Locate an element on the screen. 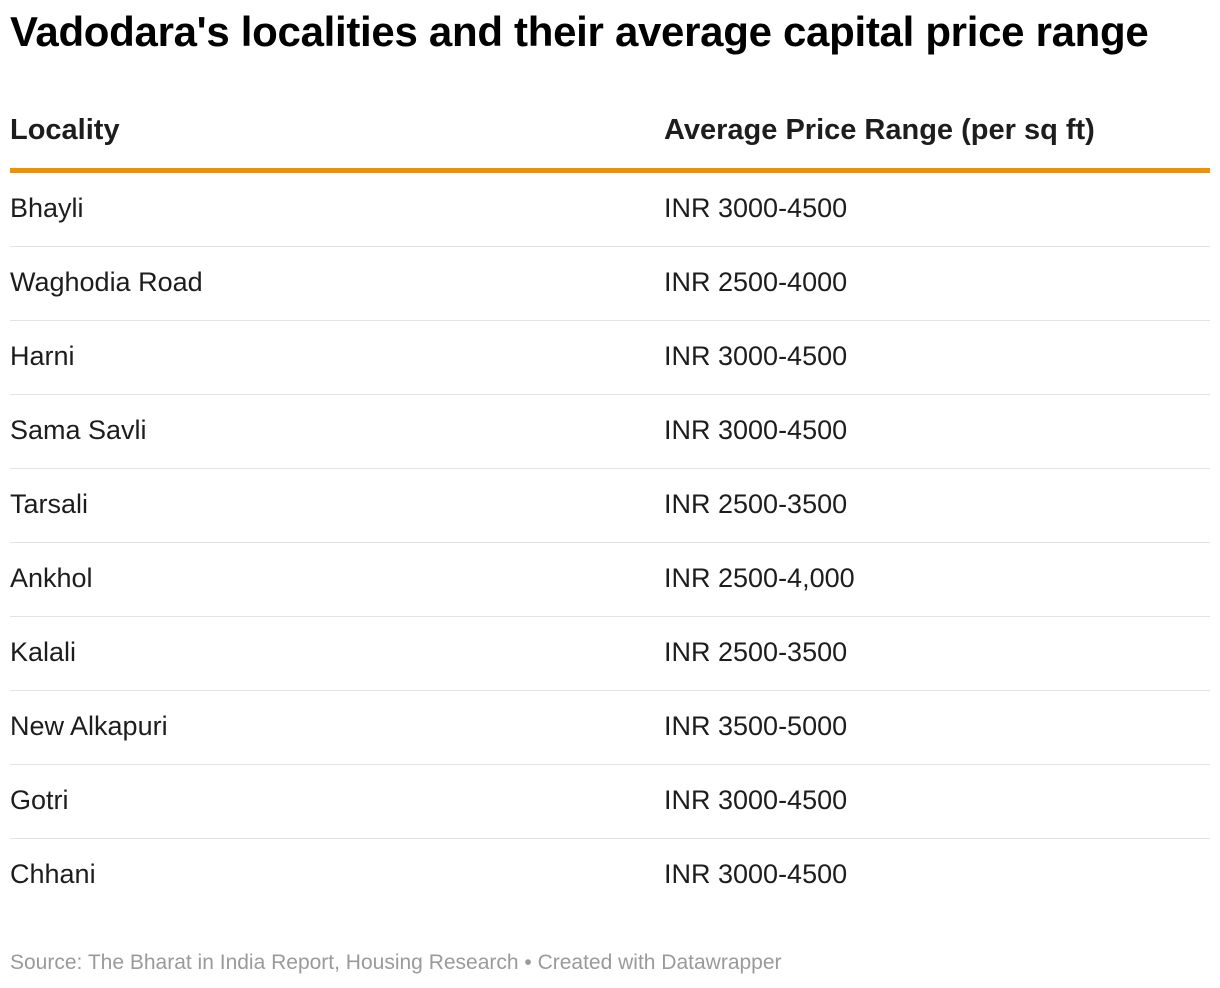 The image size is (1220, 988). locality-cell: Harni is located at coordinates (42, 356).